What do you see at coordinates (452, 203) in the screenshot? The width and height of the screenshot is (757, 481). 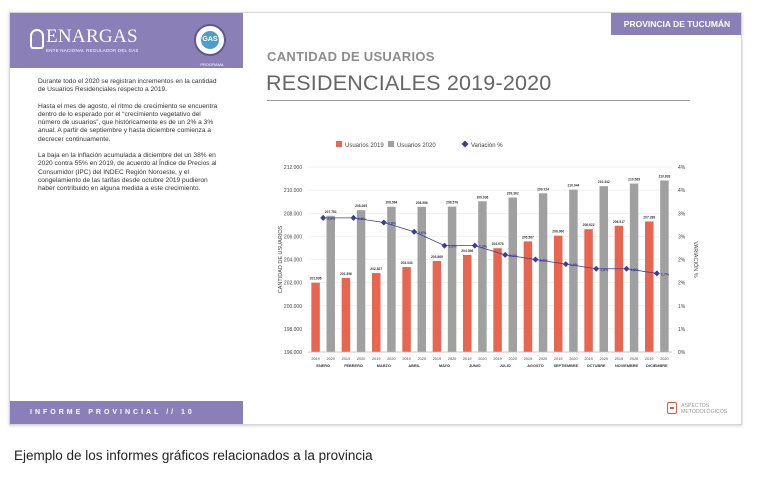 I see `bar-2020-label: 208.576` at bounding box center [452, 203].